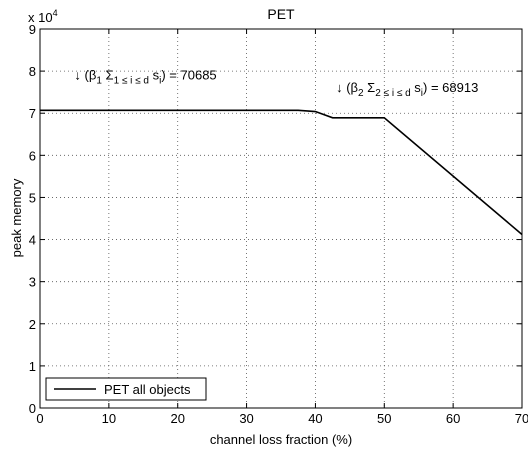 This screenshot has height=449, width=528. What do you see at coordinates (32, 240) in the screenshot?
I see `y-tick-label: 4` at bounding box center [32, 240].